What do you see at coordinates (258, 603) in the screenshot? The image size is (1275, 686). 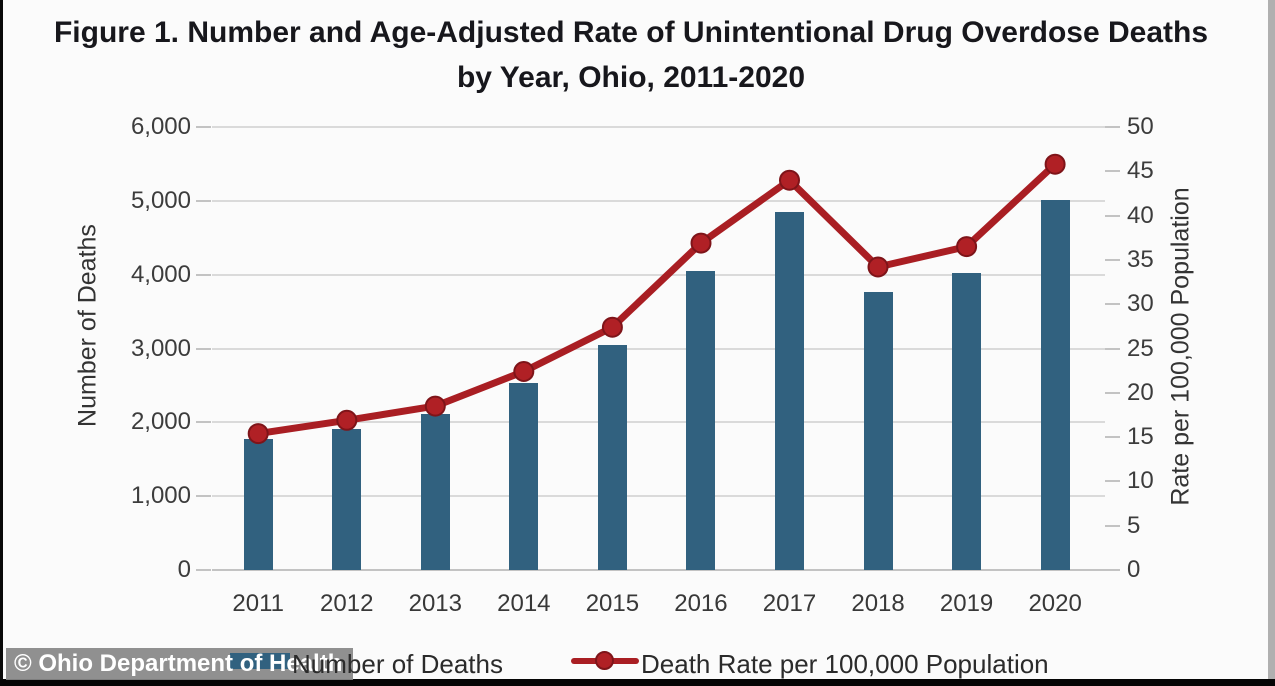 I see `x-axis-label-2011: 2011` at bounding box center [258, 603].